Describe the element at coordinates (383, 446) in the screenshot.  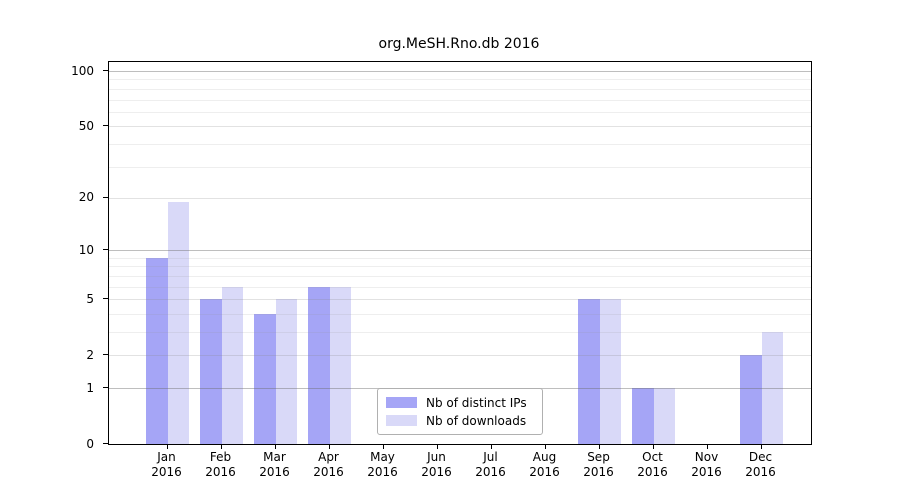
I see `x-tick-may` at that location.